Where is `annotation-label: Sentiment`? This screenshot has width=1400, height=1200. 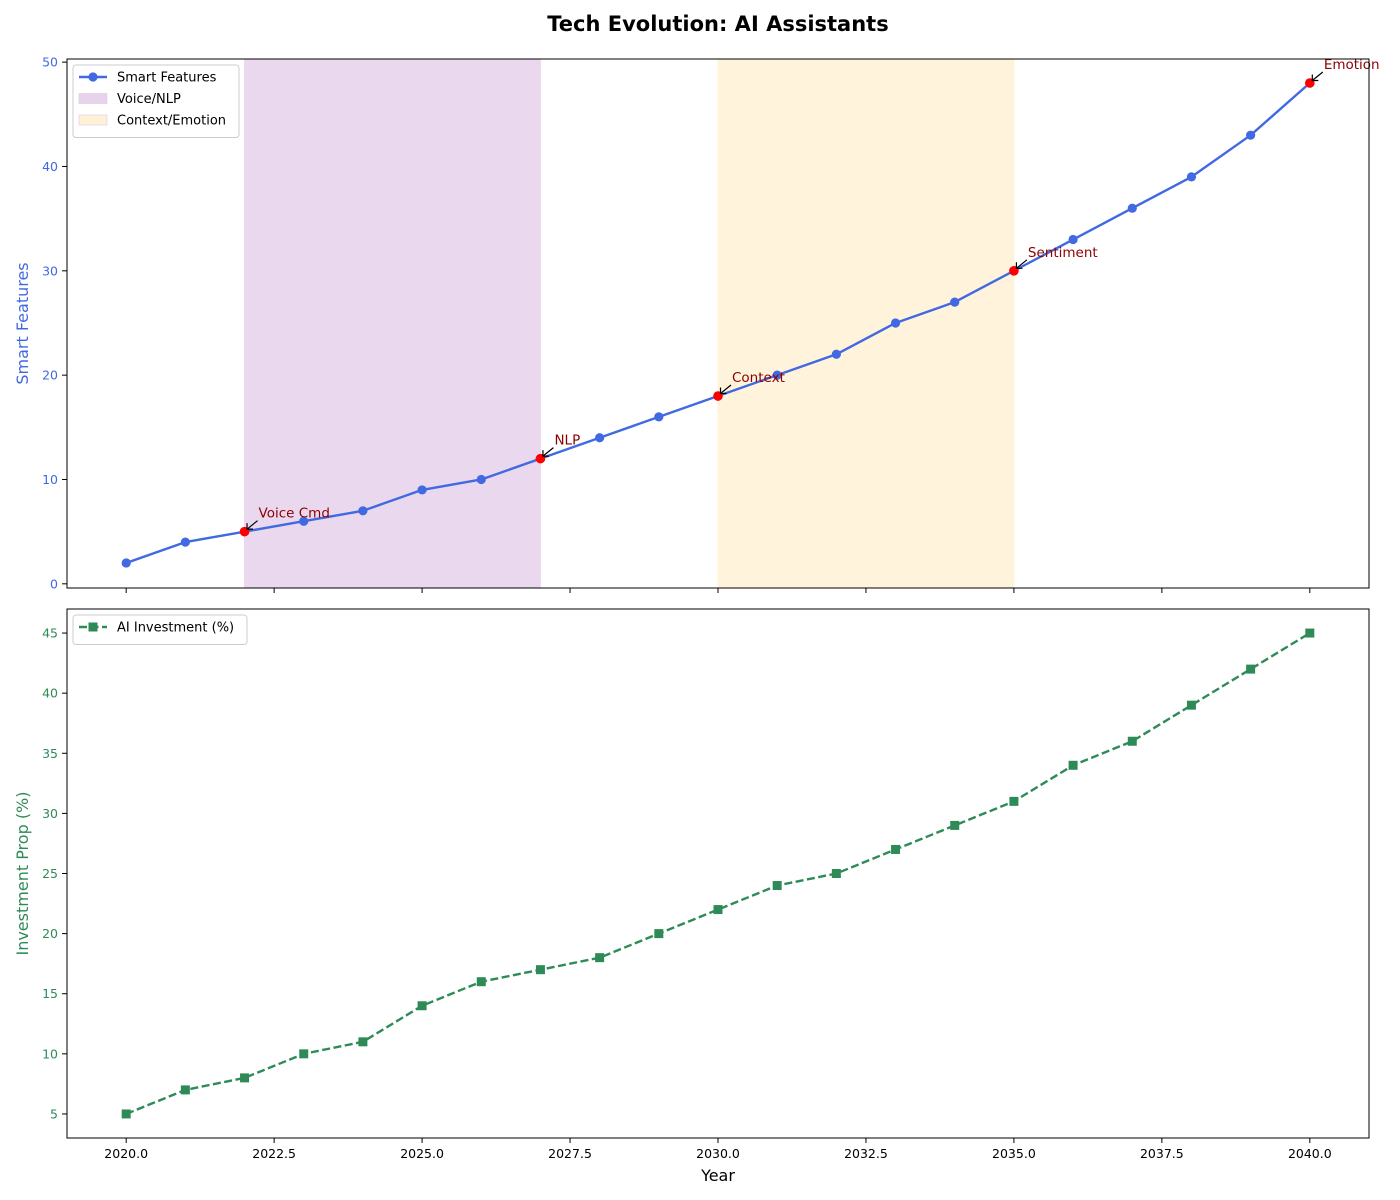
annotation-label: Sentiment is located at coordinates (1063, 253).